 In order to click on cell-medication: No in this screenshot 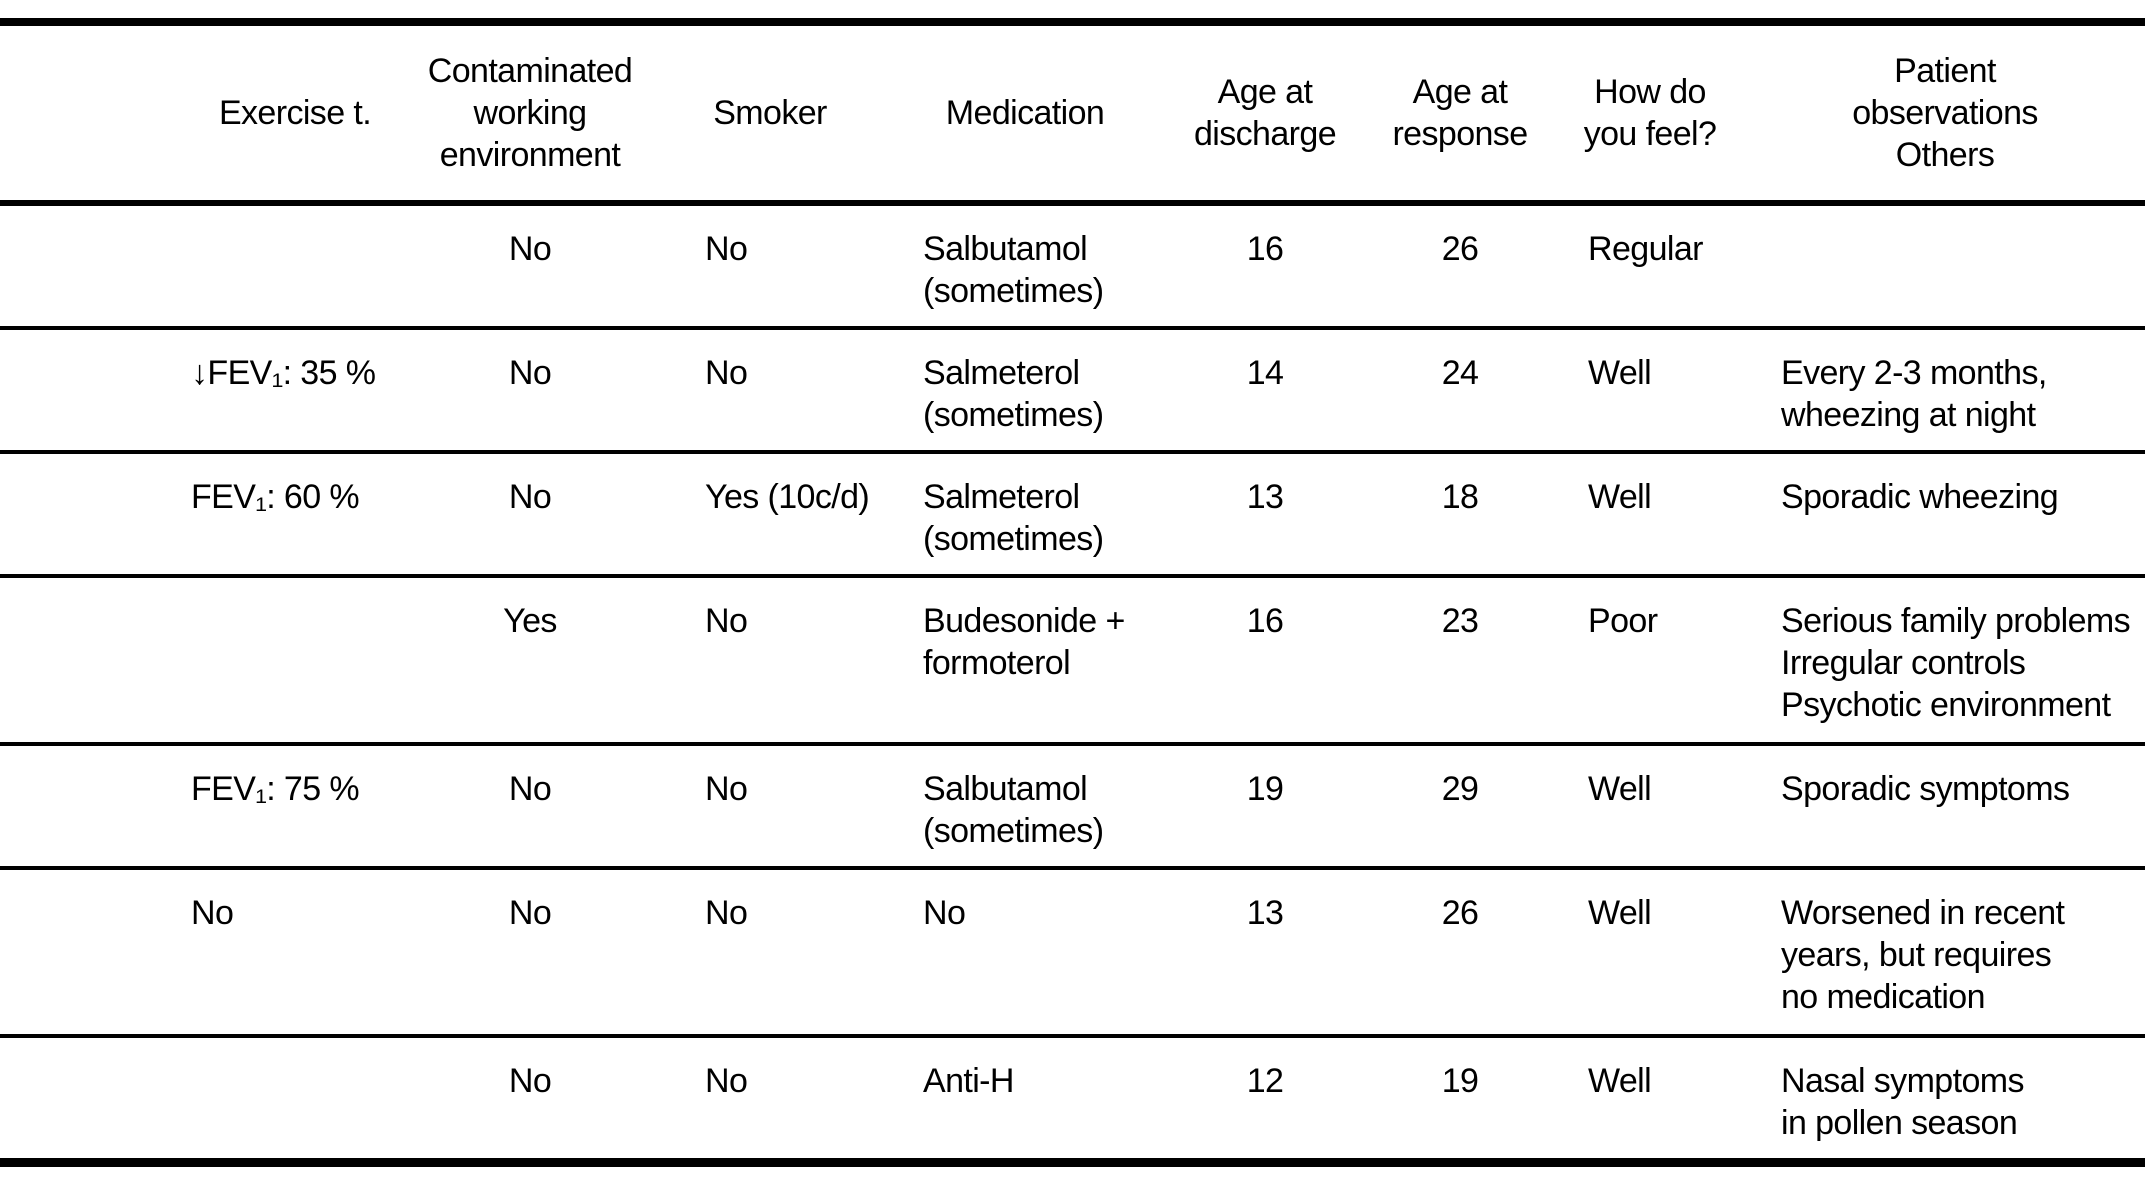, I will do `click(944, 913)`.